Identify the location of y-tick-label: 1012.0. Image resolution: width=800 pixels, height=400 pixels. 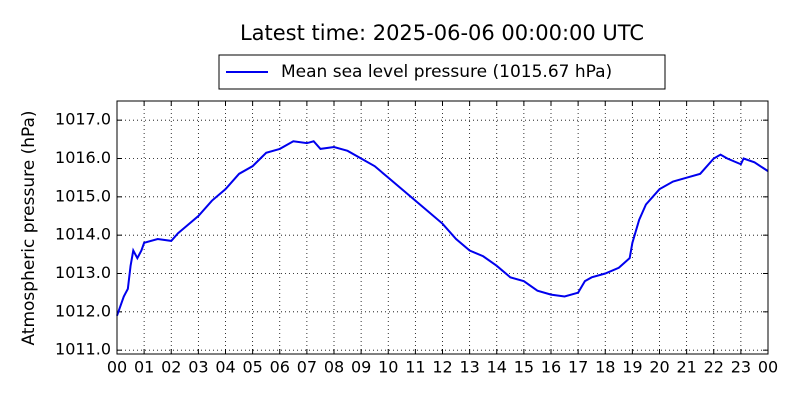
(83, 310).